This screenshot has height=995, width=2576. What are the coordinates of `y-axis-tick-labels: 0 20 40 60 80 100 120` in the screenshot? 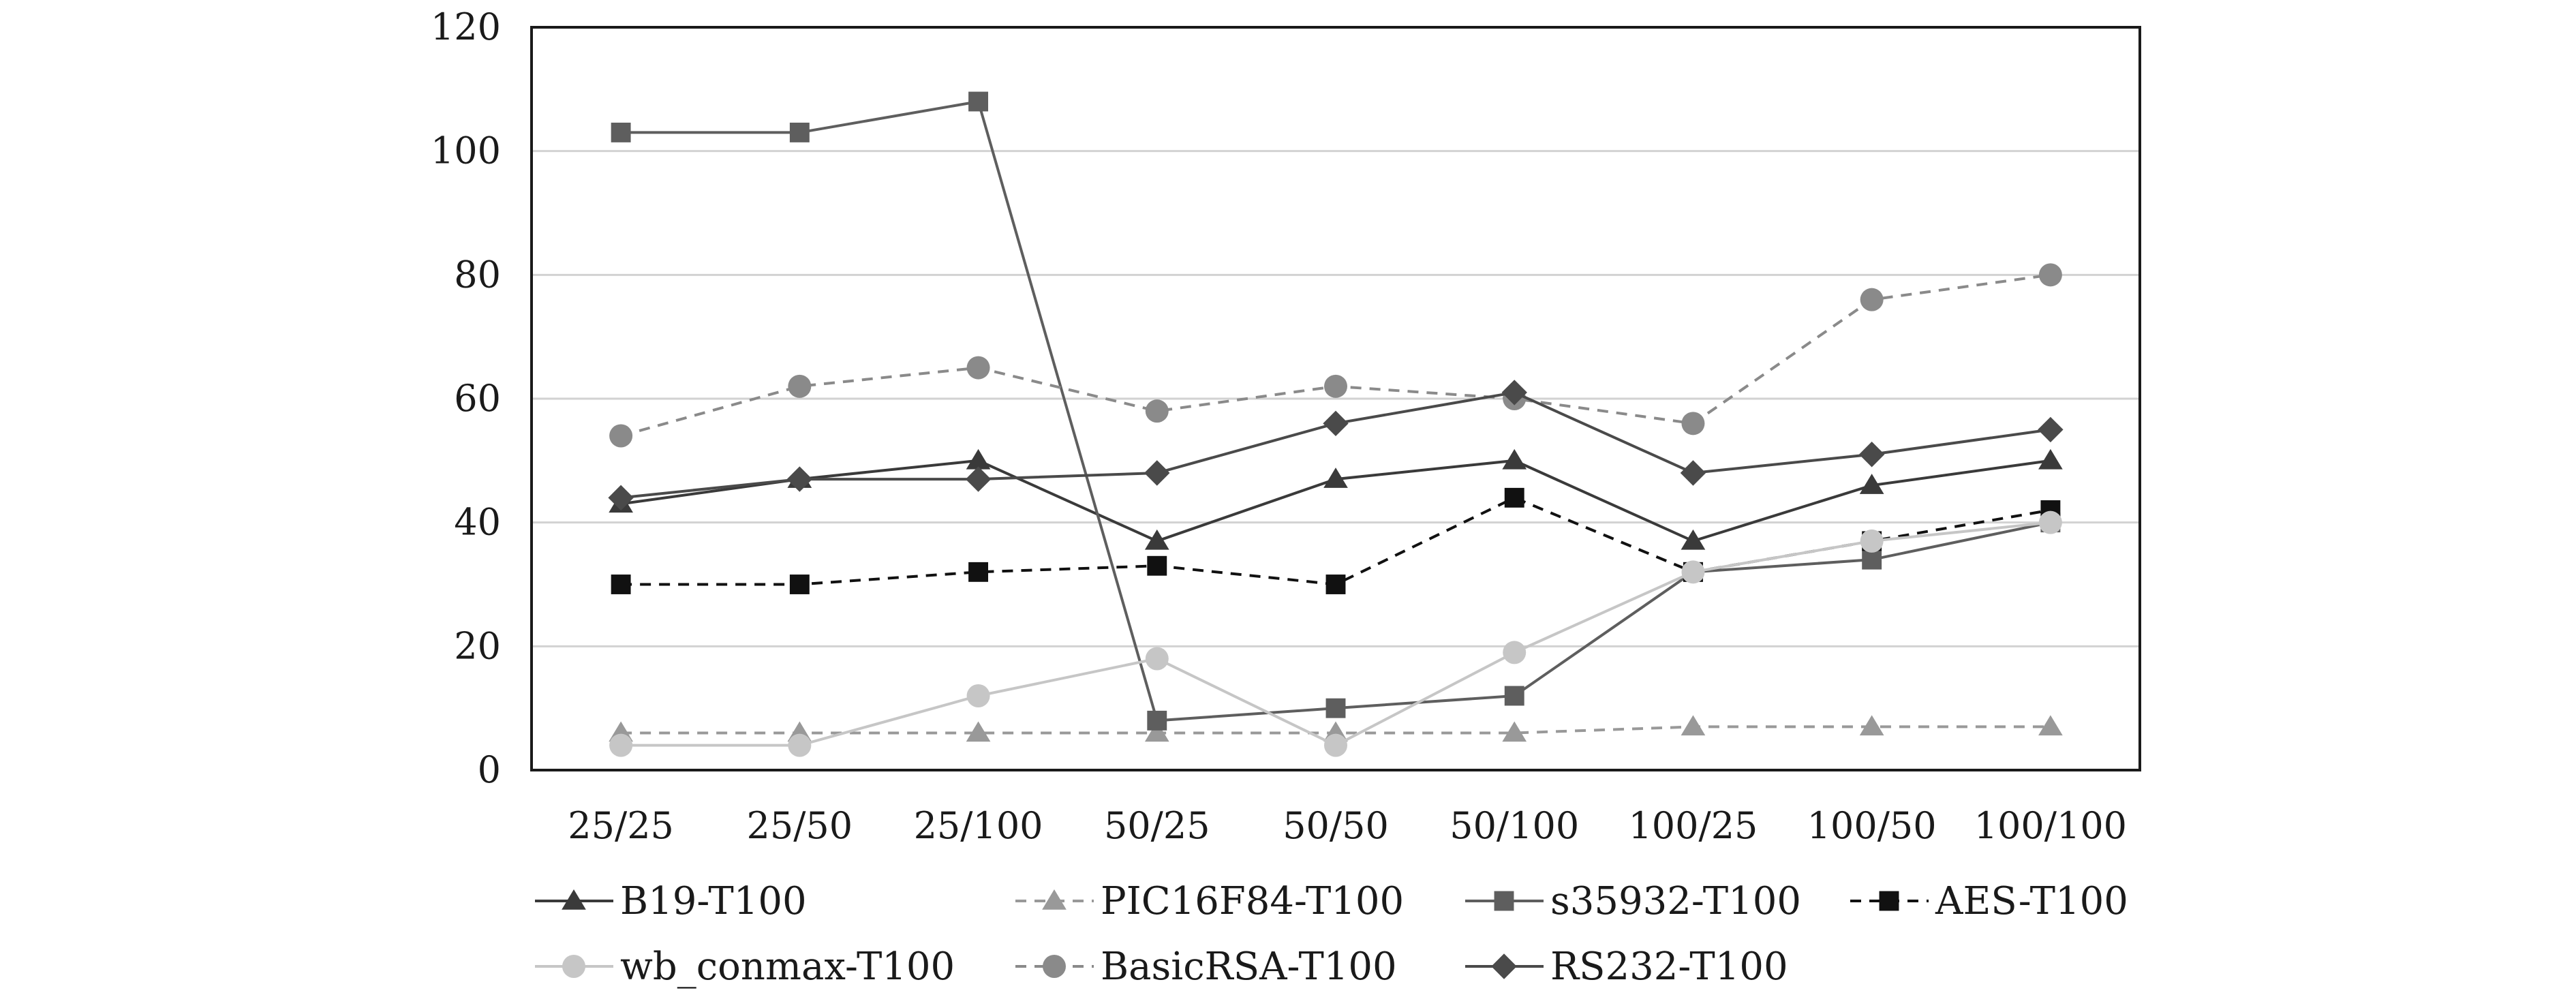 It's located at (466, 398).